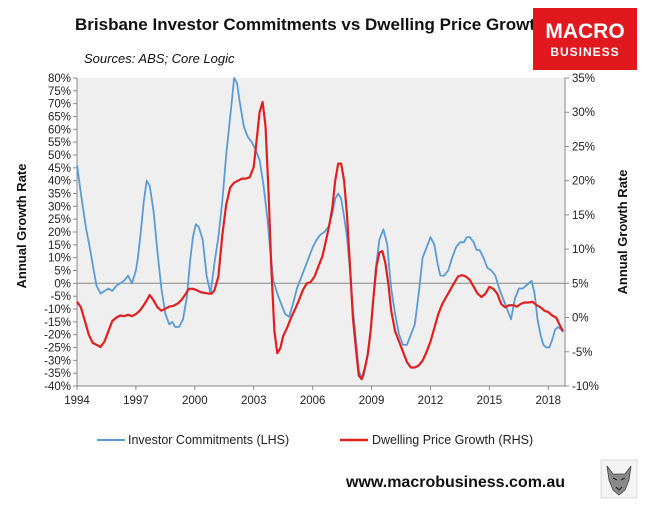 The width and height of the screenshot is (647, 509). What do you see at coordinates (490, 401) in the screenshot?
I see `x-tick-label: 2015` at bounding box center [490, 401].